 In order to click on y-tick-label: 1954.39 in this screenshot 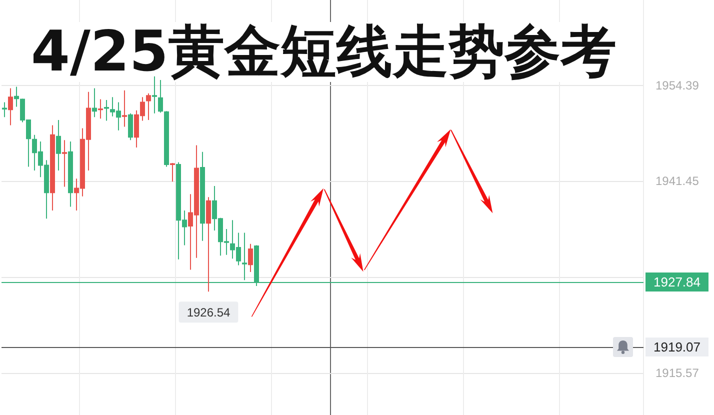, I will do `click(678, 85)`.